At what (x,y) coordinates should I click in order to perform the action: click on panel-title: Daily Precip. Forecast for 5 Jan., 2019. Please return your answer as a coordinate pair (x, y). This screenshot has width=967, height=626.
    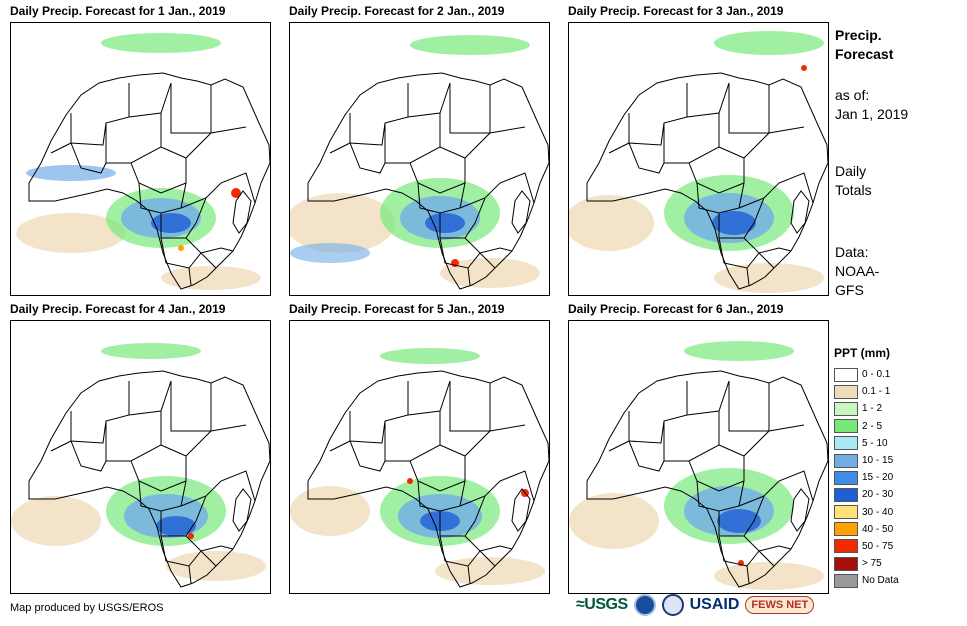
    Looking at the image, I should click on (397, 309).